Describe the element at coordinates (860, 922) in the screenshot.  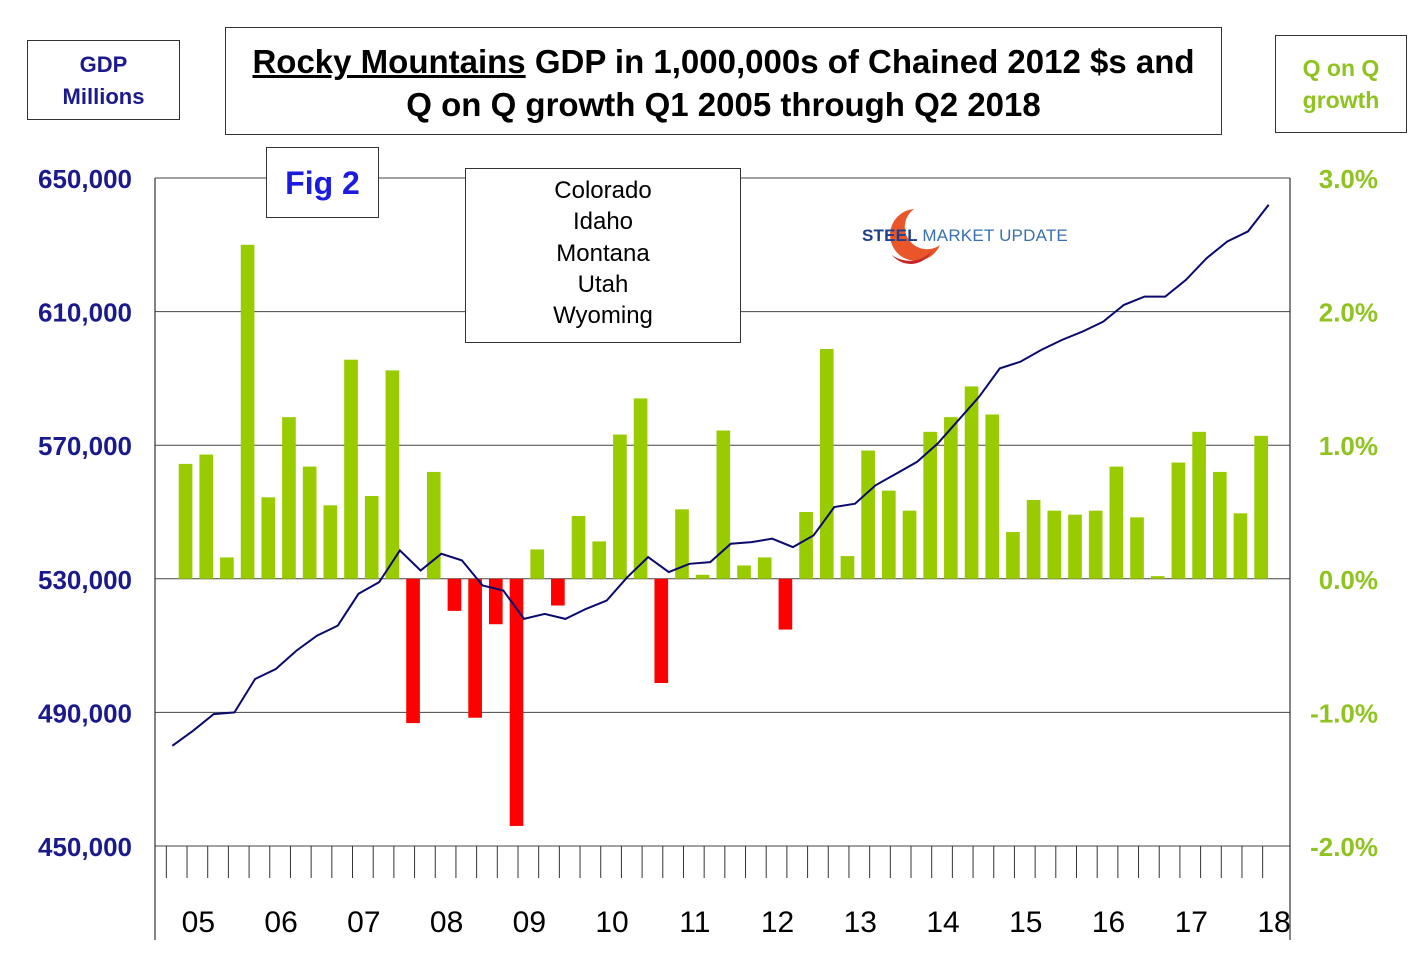
I see `x-tick-label: 13` at that location.